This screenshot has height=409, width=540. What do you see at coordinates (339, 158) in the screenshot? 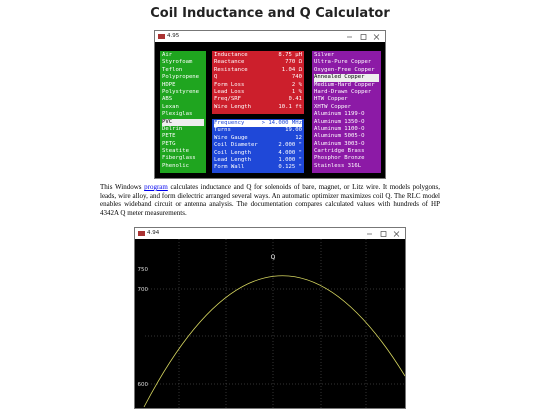
I see `list-item: Phosphor Bronze` at bounding box center [339, 158].